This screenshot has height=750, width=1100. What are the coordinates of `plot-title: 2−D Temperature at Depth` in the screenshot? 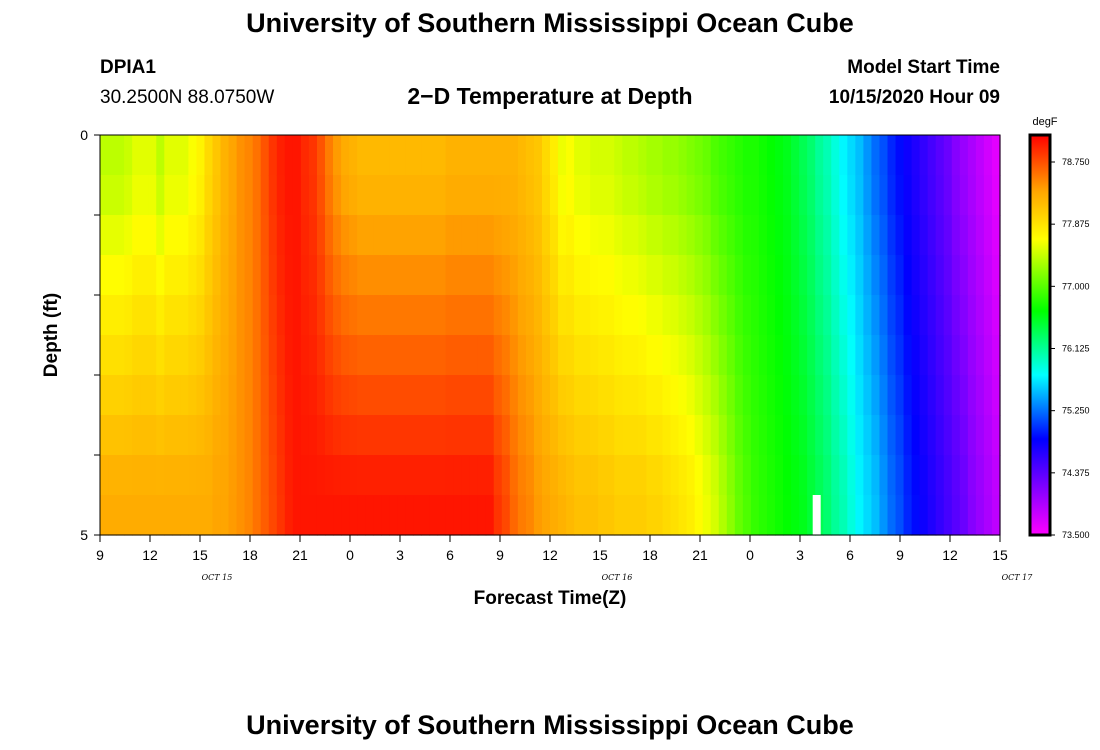 It's located at (550, 96).